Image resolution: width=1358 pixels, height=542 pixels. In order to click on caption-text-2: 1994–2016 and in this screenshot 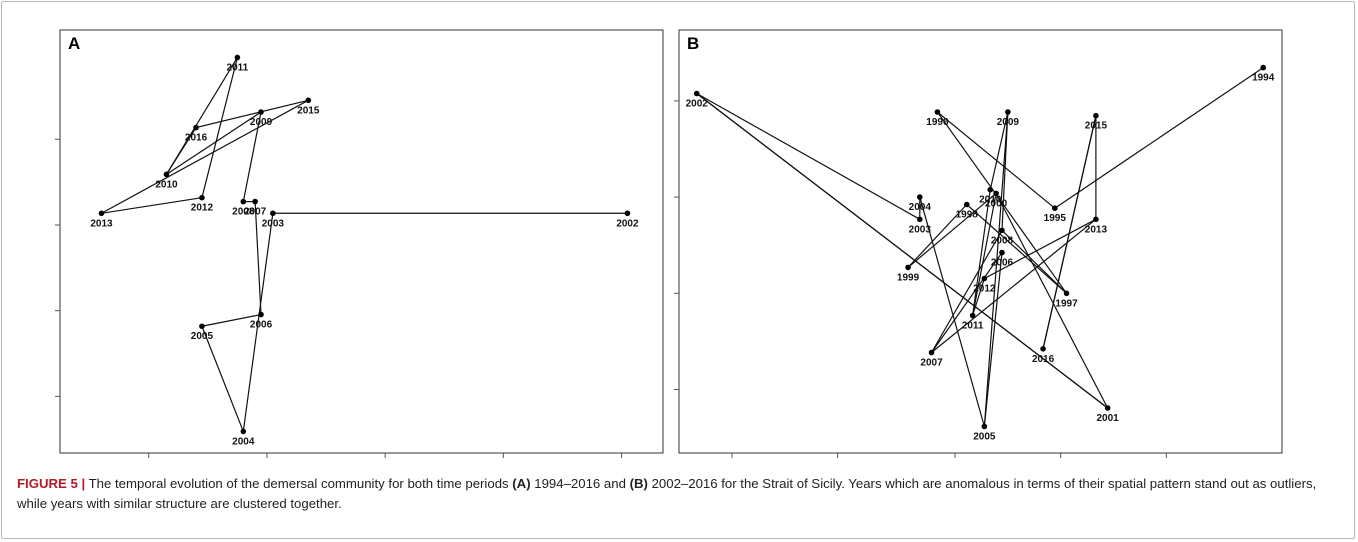, I will do `click(580, 483)`.